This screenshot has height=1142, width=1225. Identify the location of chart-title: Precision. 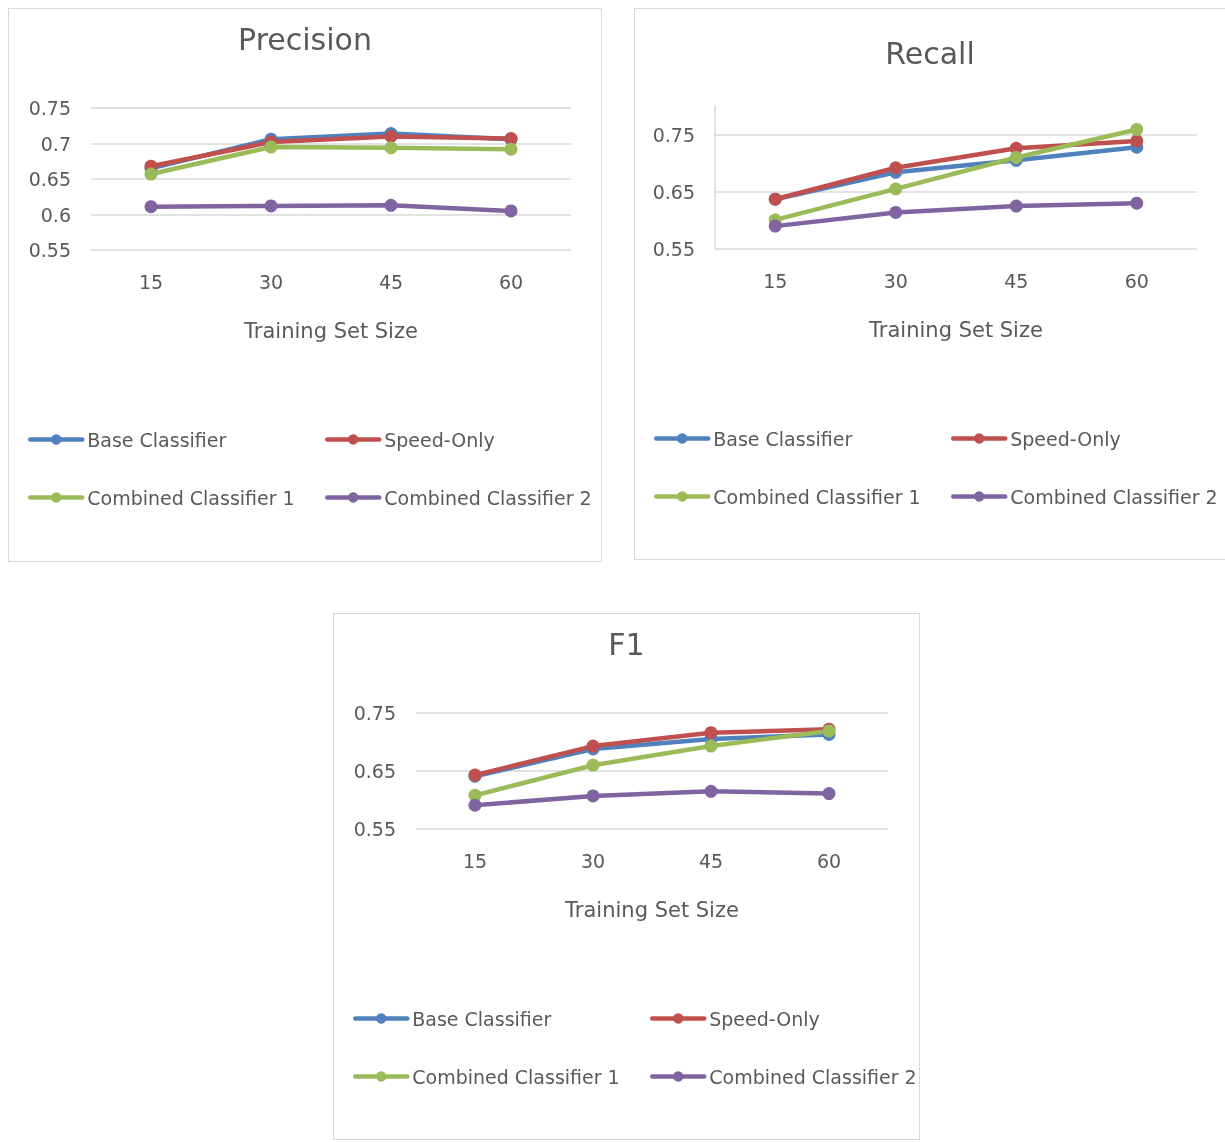
(305, 39).